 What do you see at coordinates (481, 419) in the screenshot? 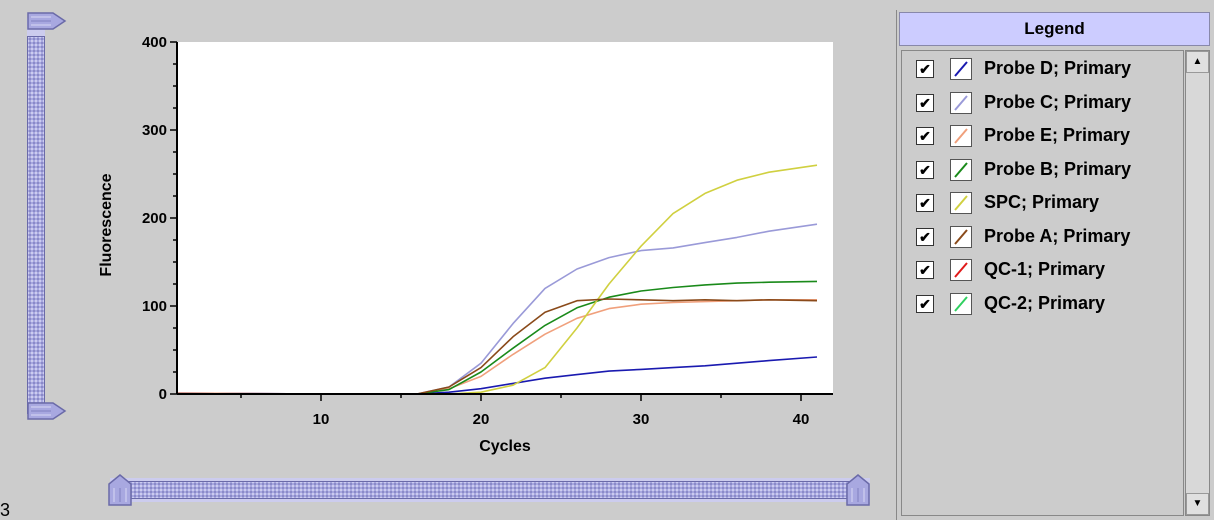
I see `x-tick-label: 20` at bounding box center [481, 419].